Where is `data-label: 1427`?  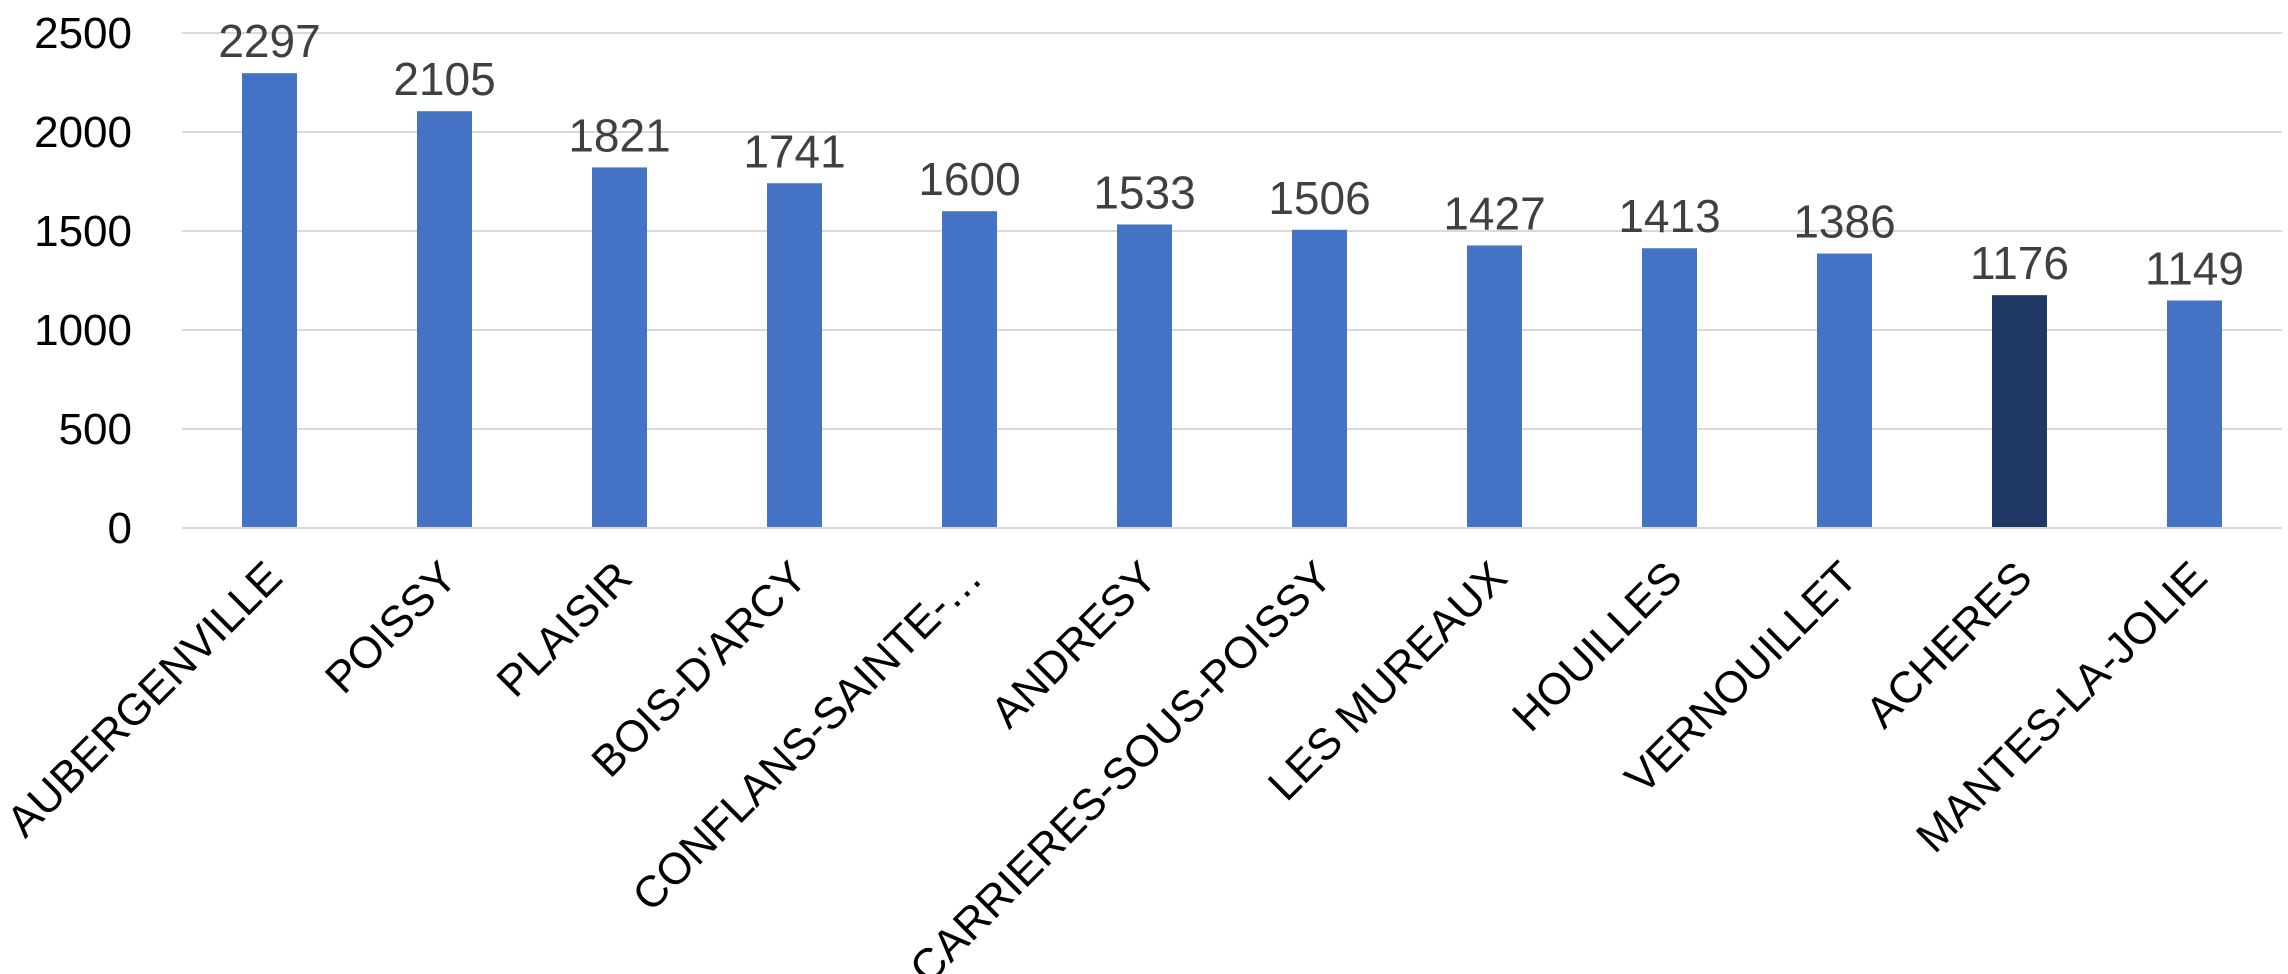
data-label: 1427 is located at coordinates (1494, 213).